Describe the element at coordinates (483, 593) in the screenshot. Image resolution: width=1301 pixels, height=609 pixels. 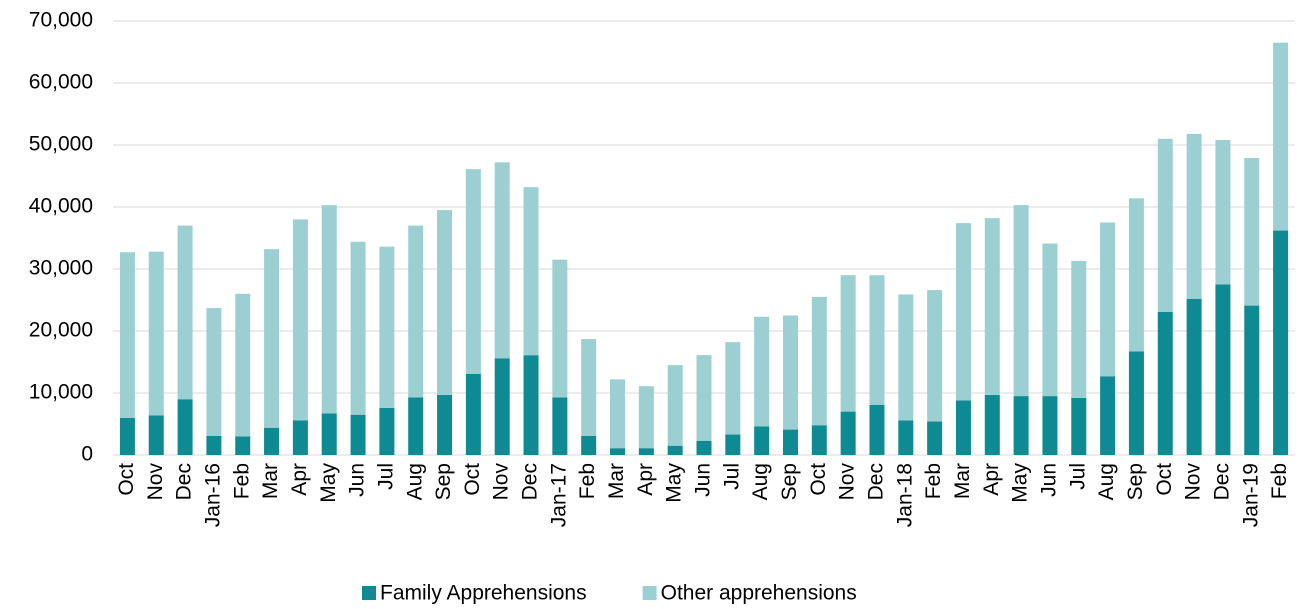
I see `legend-label: Family Apprehensions` at that location.